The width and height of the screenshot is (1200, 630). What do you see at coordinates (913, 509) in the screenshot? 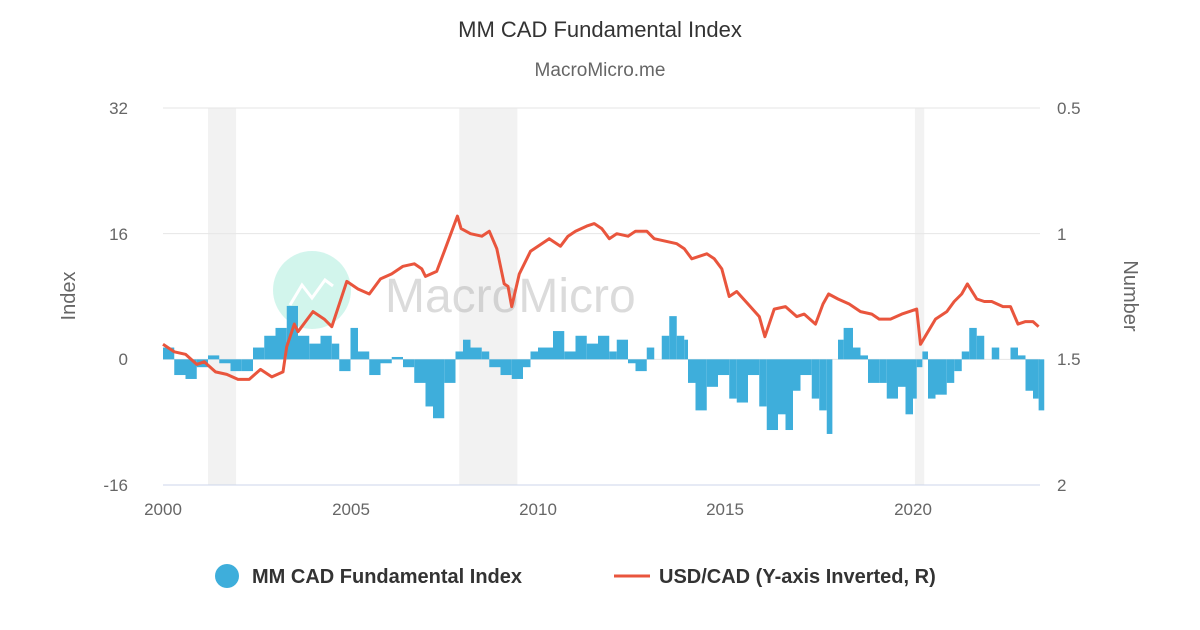
I see `x-tick-label: 2020` at bounding box center [913, 509].